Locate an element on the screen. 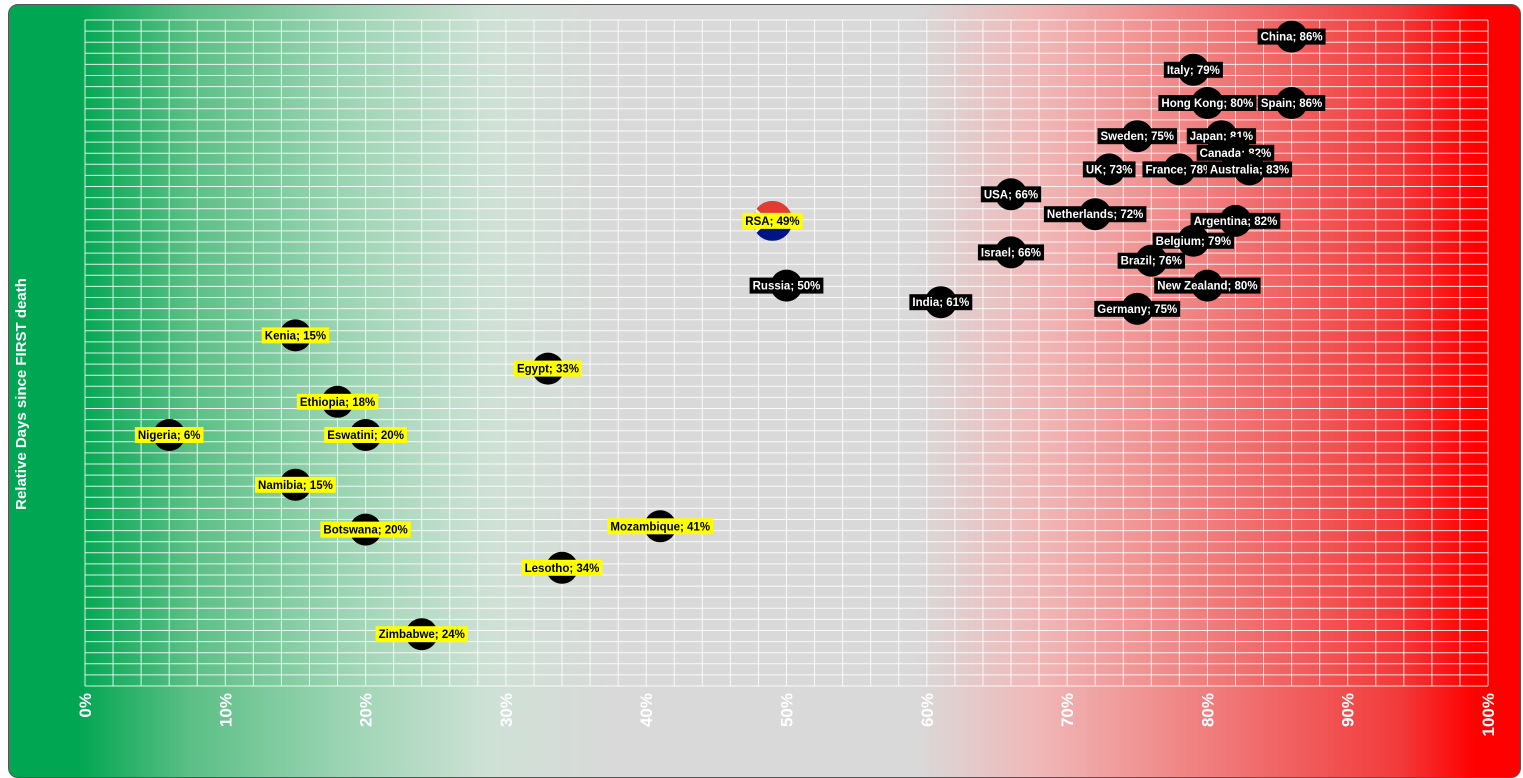 This screenshot has width=1523, height=778. data-label: Lesotho; 34% is located at coordinates (562, 567).